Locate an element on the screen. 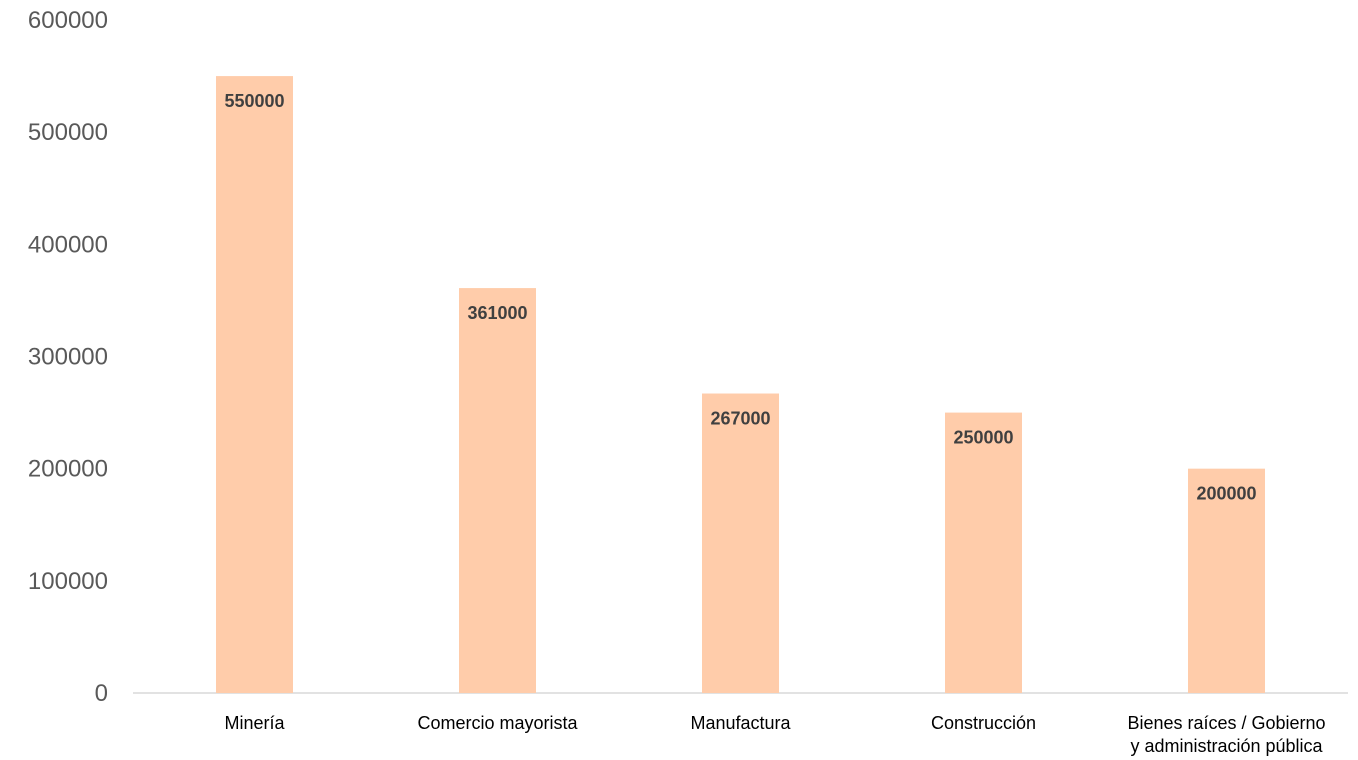  y-axis-tick-labels: 0 100000 200000 300000 400000 500000 600000 is located at coordinates (68, 357).